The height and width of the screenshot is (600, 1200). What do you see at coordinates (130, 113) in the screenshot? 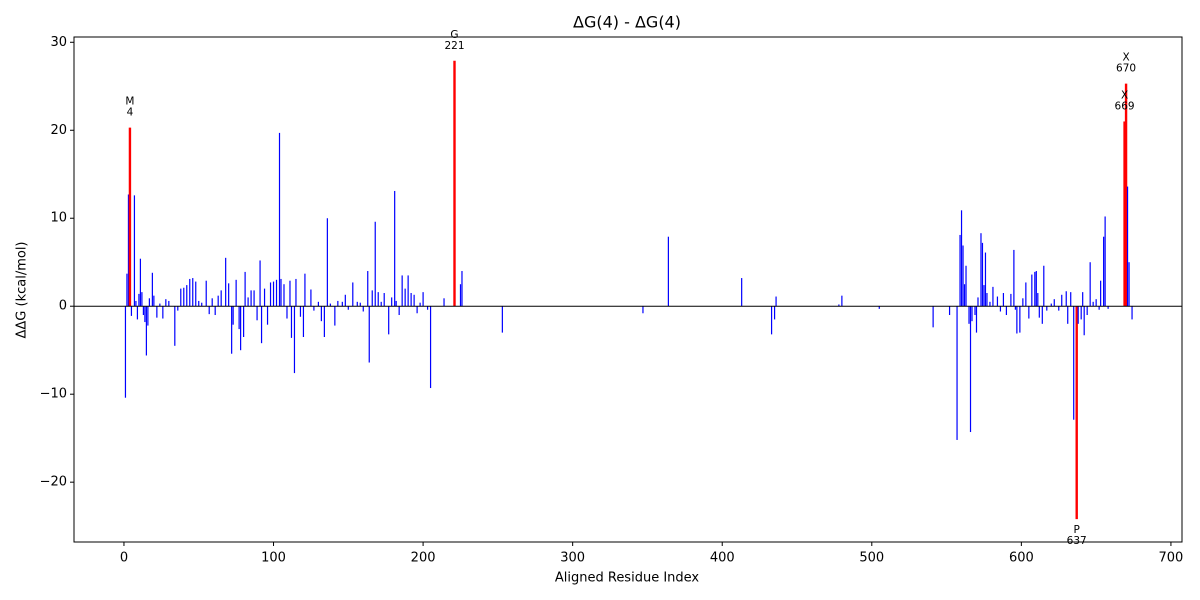
I see `annotation-index: 4` at bounding box center [130, 113].